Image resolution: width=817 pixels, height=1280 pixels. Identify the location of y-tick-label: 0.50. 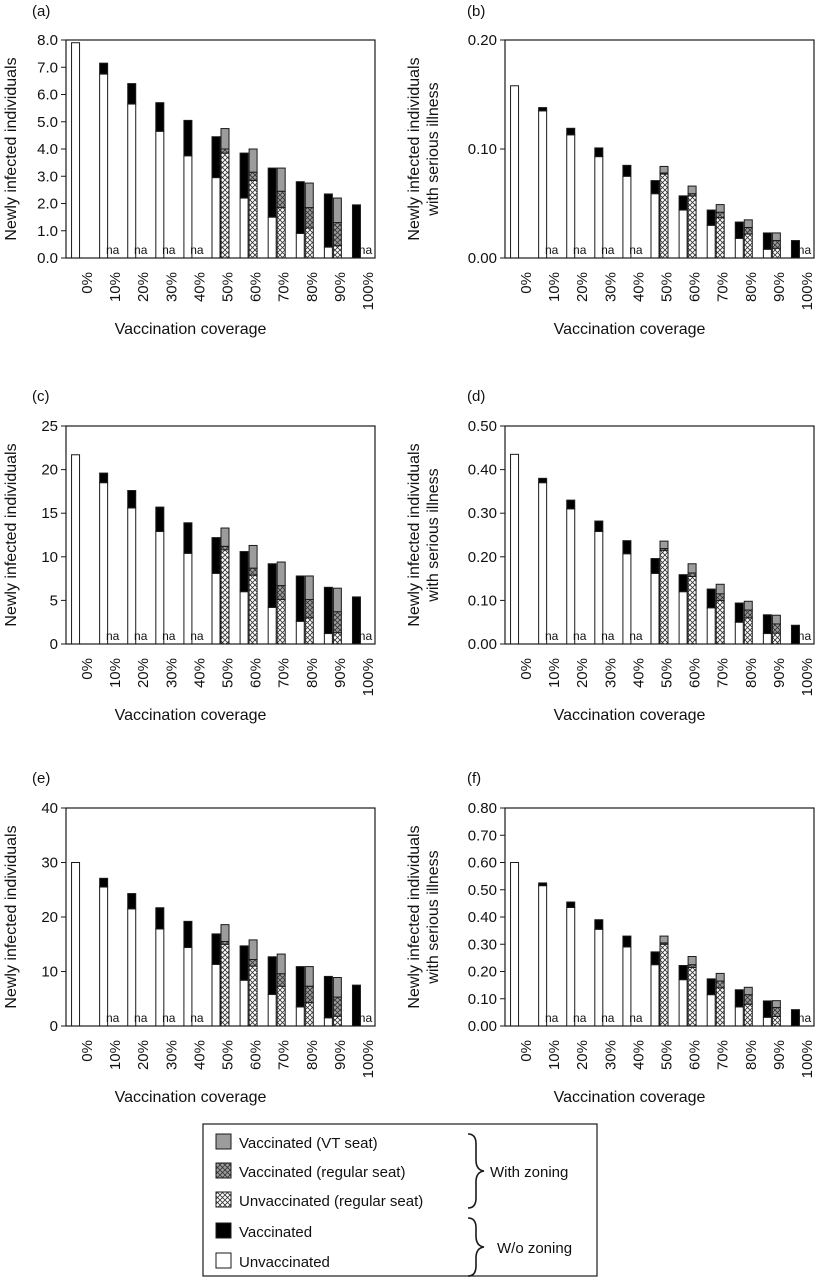
(482, 890).